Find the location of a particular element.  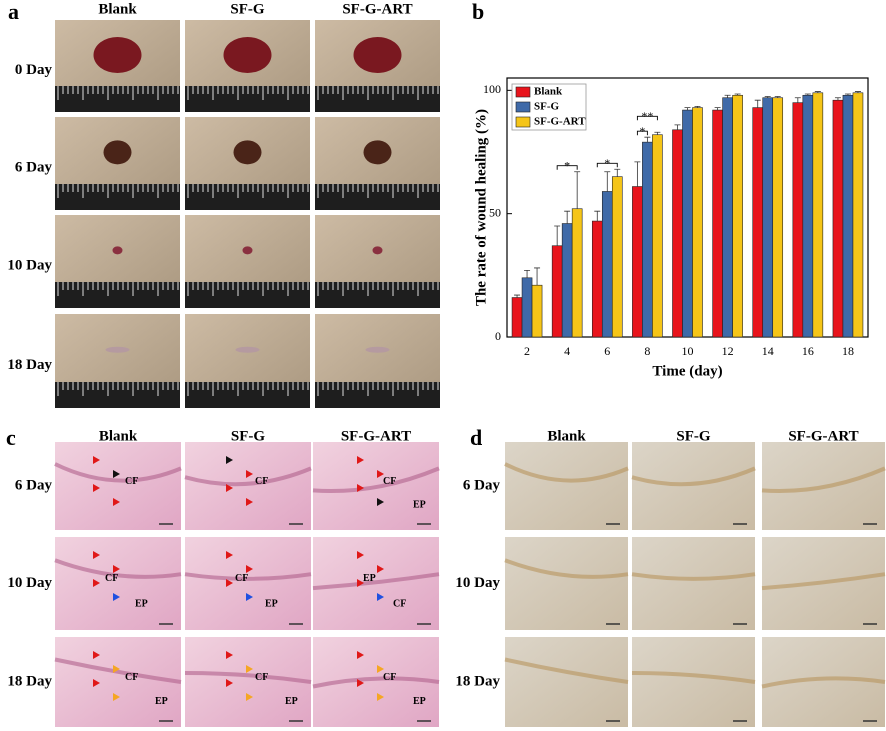

x-tick-label: 16 is located at coordinates (808, 351).